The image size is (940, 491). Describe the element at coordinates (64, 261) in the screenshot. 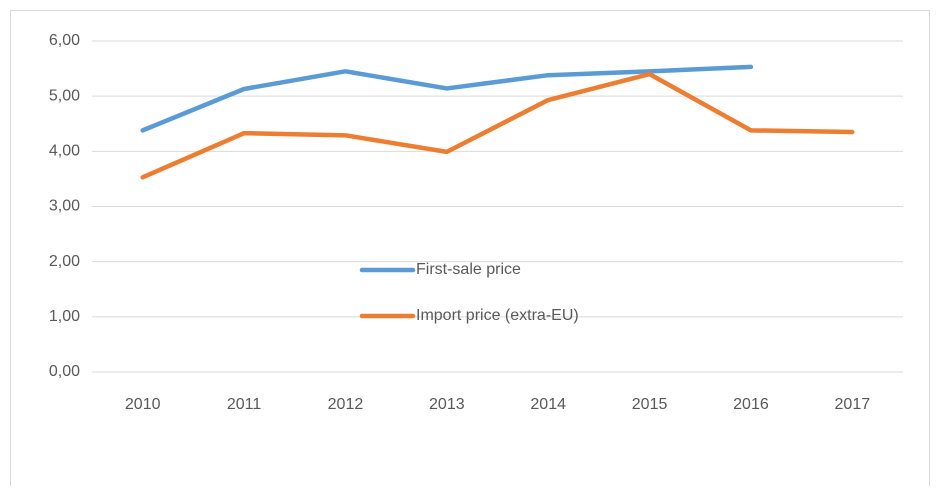

I see `y-tick-label: 2,00` at that location.